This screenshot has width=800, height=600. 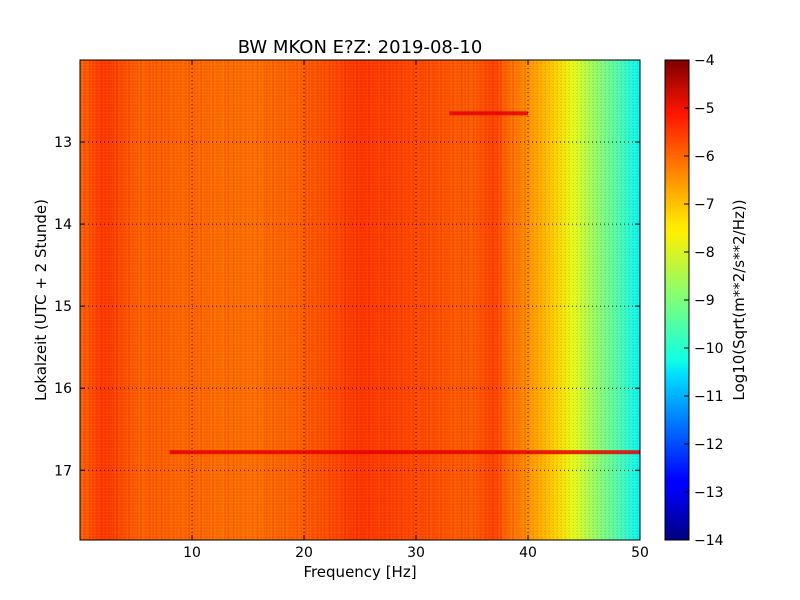 I want to click on y-tick-label: 13, so click(x=63, y=143).